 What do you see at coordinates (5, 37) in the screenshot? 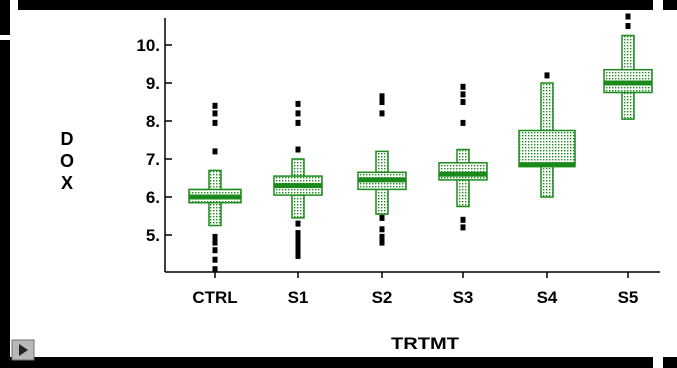
I see `frame-gap-left` at bounding box center [5, 37].